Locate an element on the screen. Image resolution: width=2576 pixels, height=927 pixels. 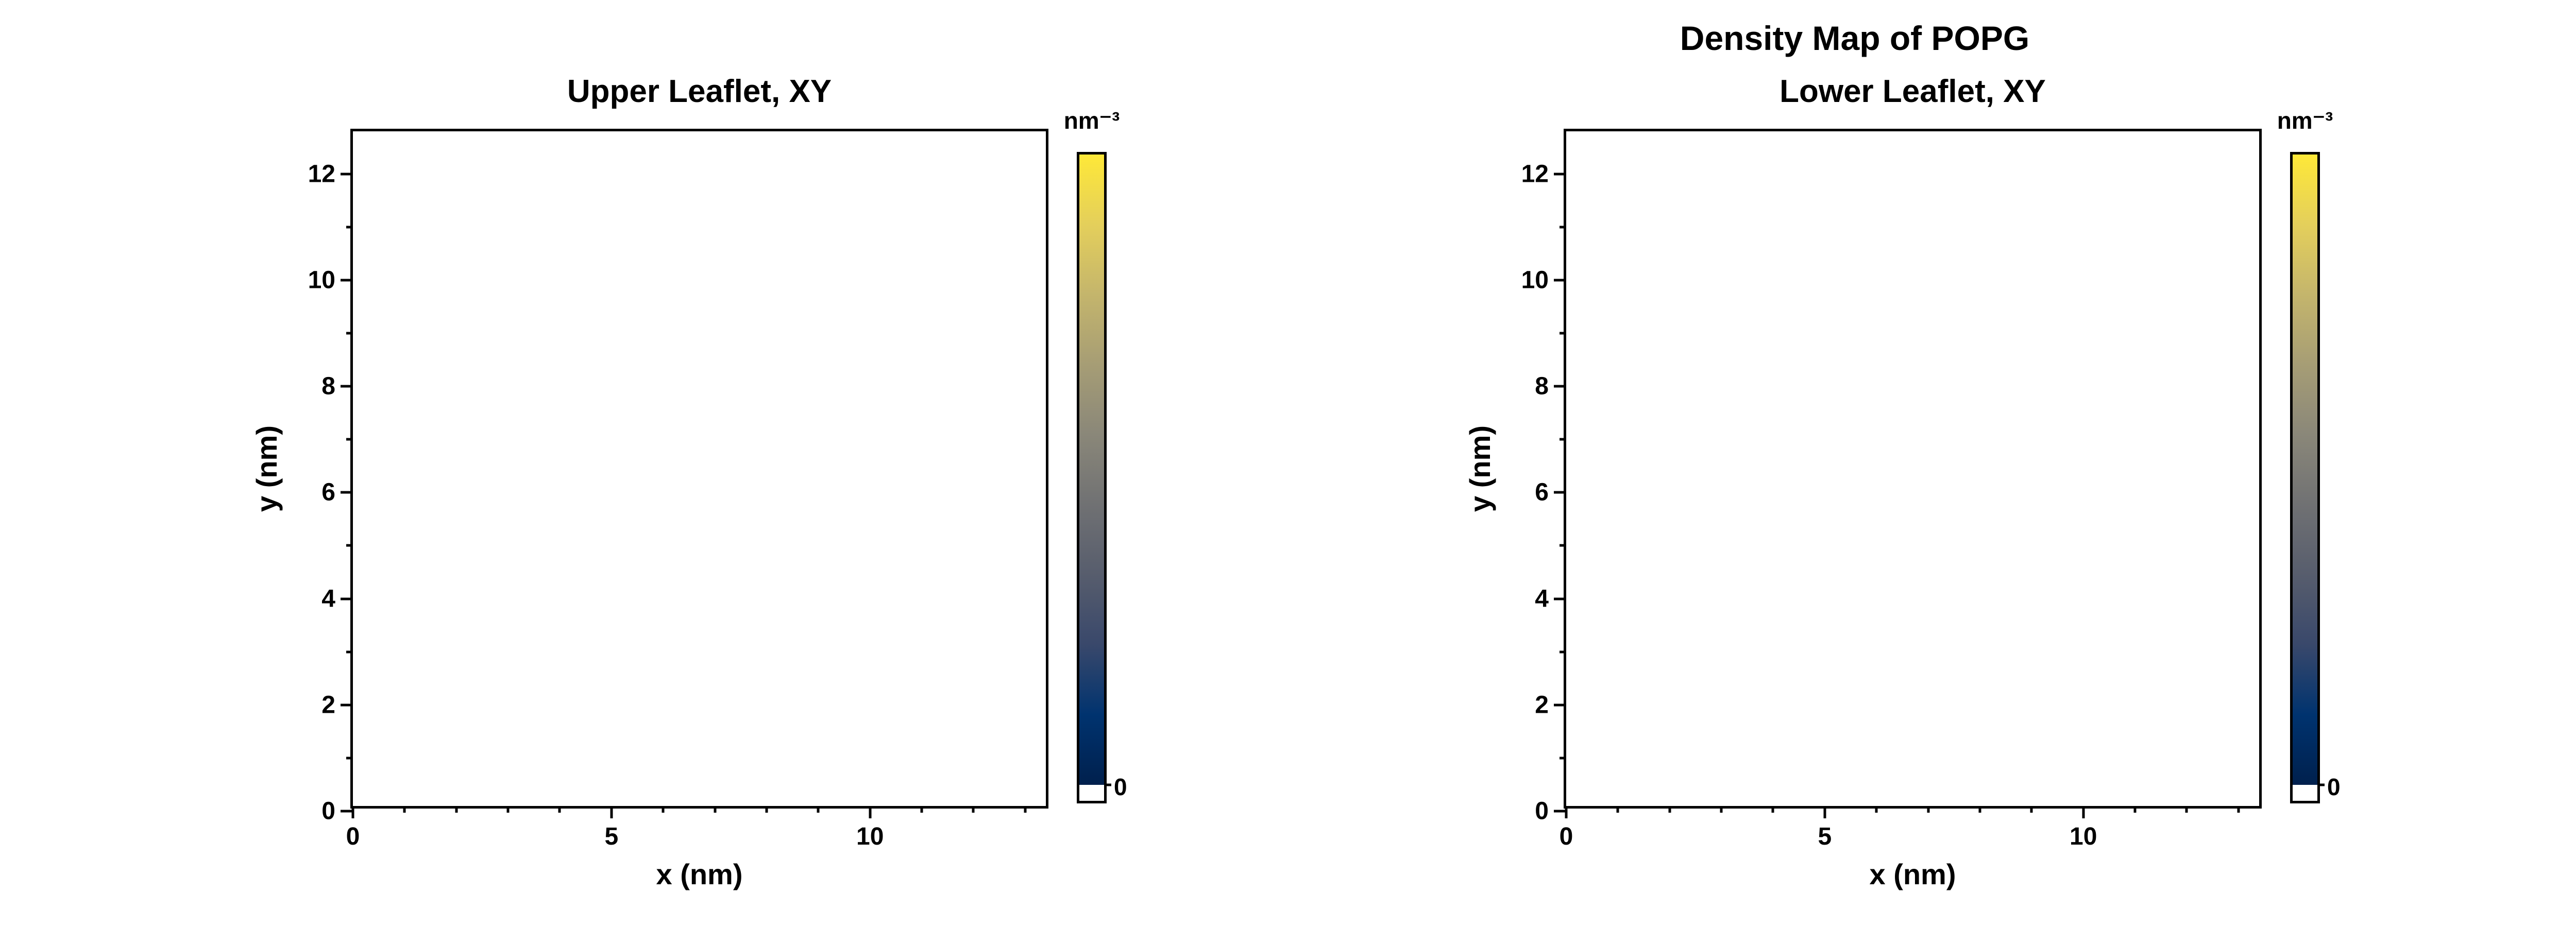
plot-title: Lower Leaflet, XY is located at coordinates (1913, 91).